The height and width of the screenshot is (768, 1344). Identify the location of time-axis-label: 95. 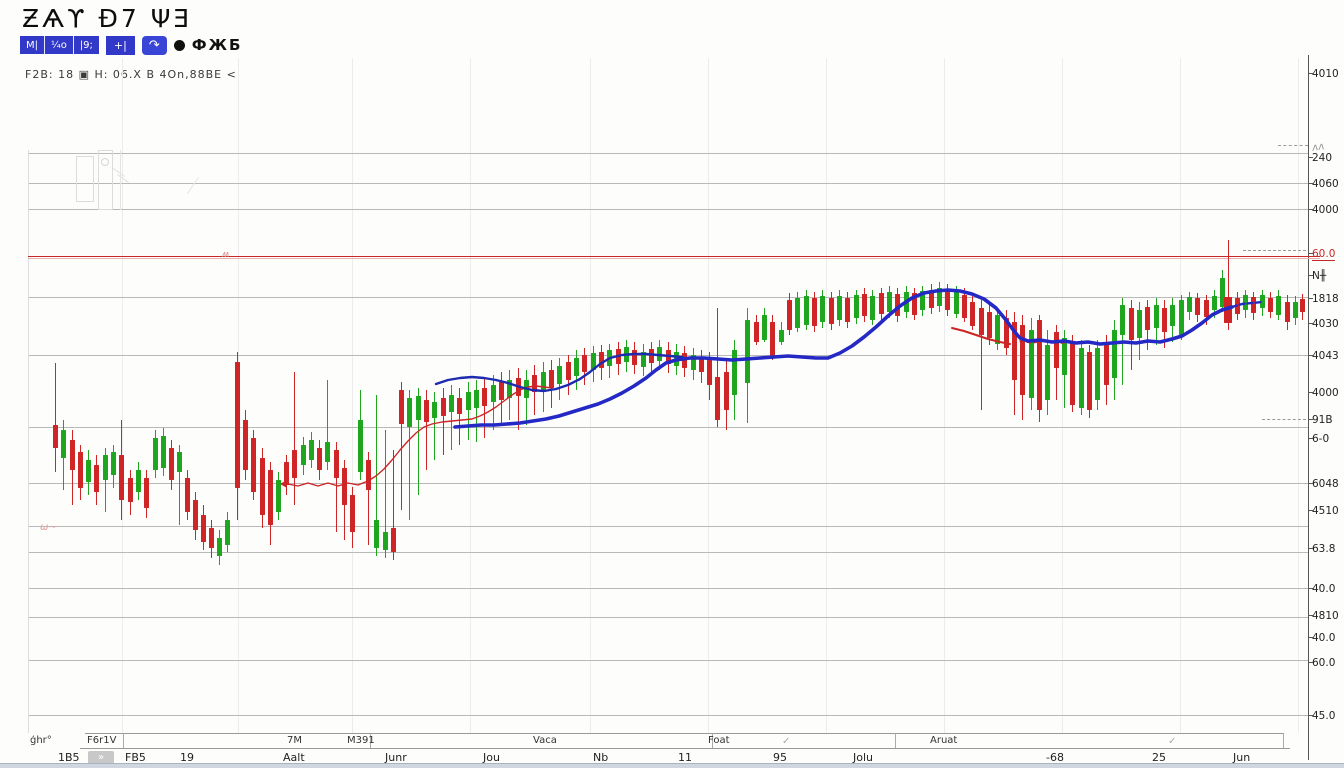
(780, 757).